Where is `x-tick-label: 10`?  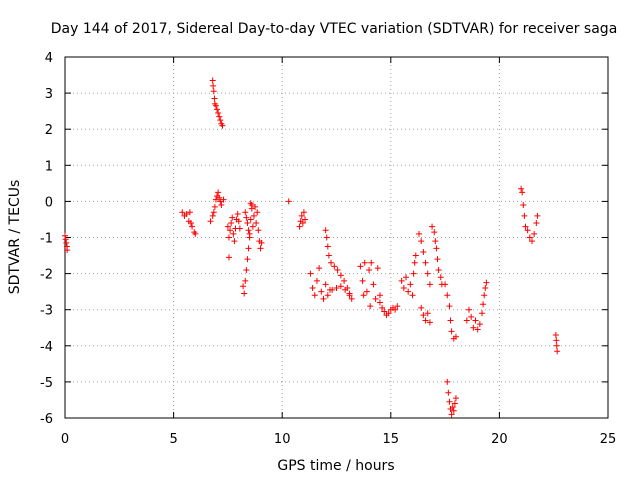
x-tick-label: 10 is located at coordinates (282, 439).